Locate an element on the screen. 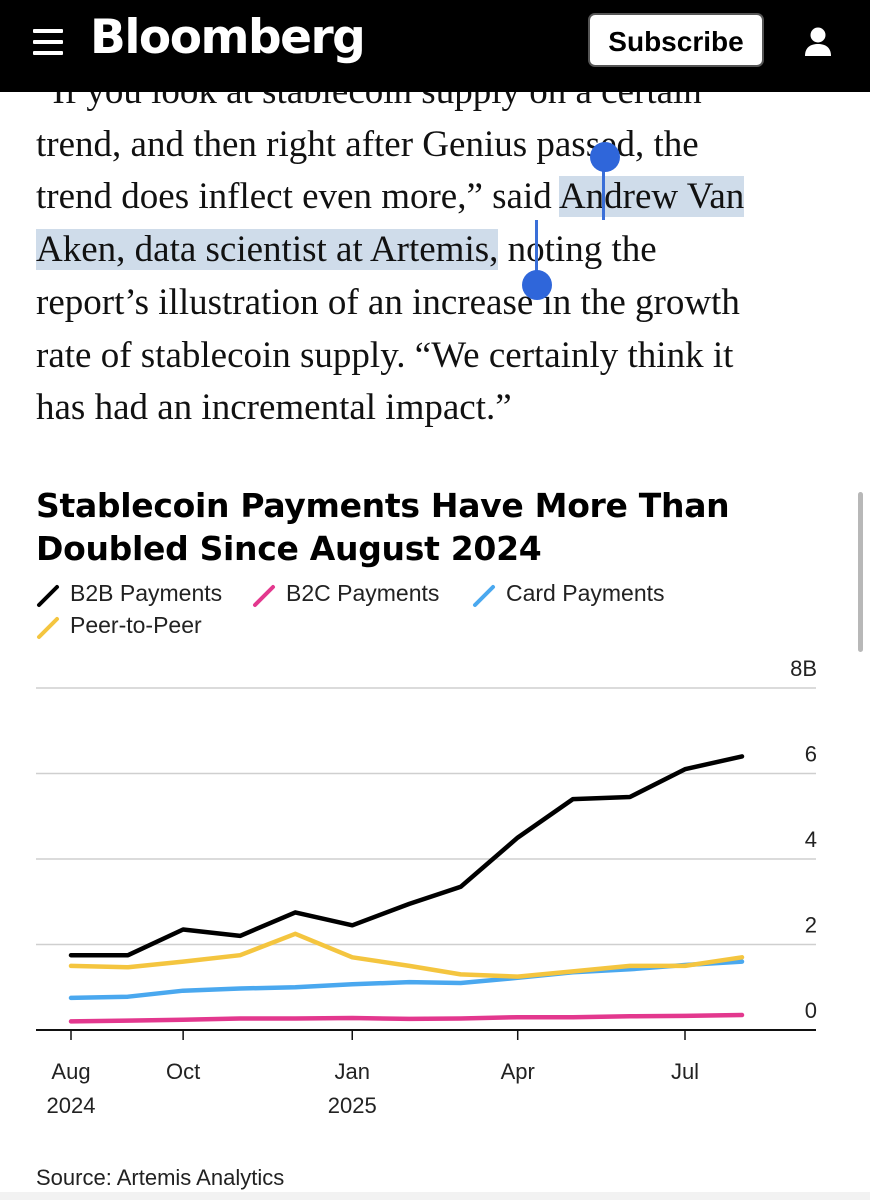 The image size is (870, 1200). y-tick-label: 0 is located at coordinates (811, 1010).